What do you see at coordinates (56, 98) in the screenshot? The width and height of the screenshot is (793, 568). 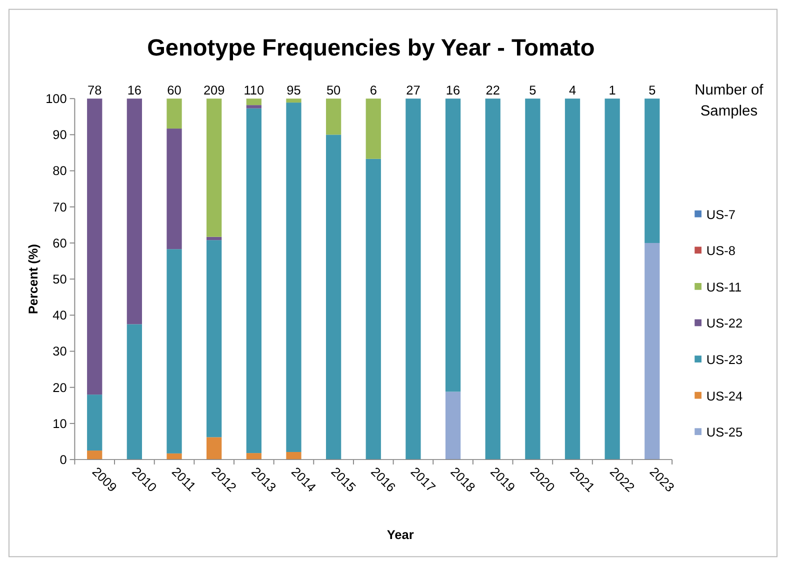 I see `y-tick-label: 100` at bounding box center [56, 98].